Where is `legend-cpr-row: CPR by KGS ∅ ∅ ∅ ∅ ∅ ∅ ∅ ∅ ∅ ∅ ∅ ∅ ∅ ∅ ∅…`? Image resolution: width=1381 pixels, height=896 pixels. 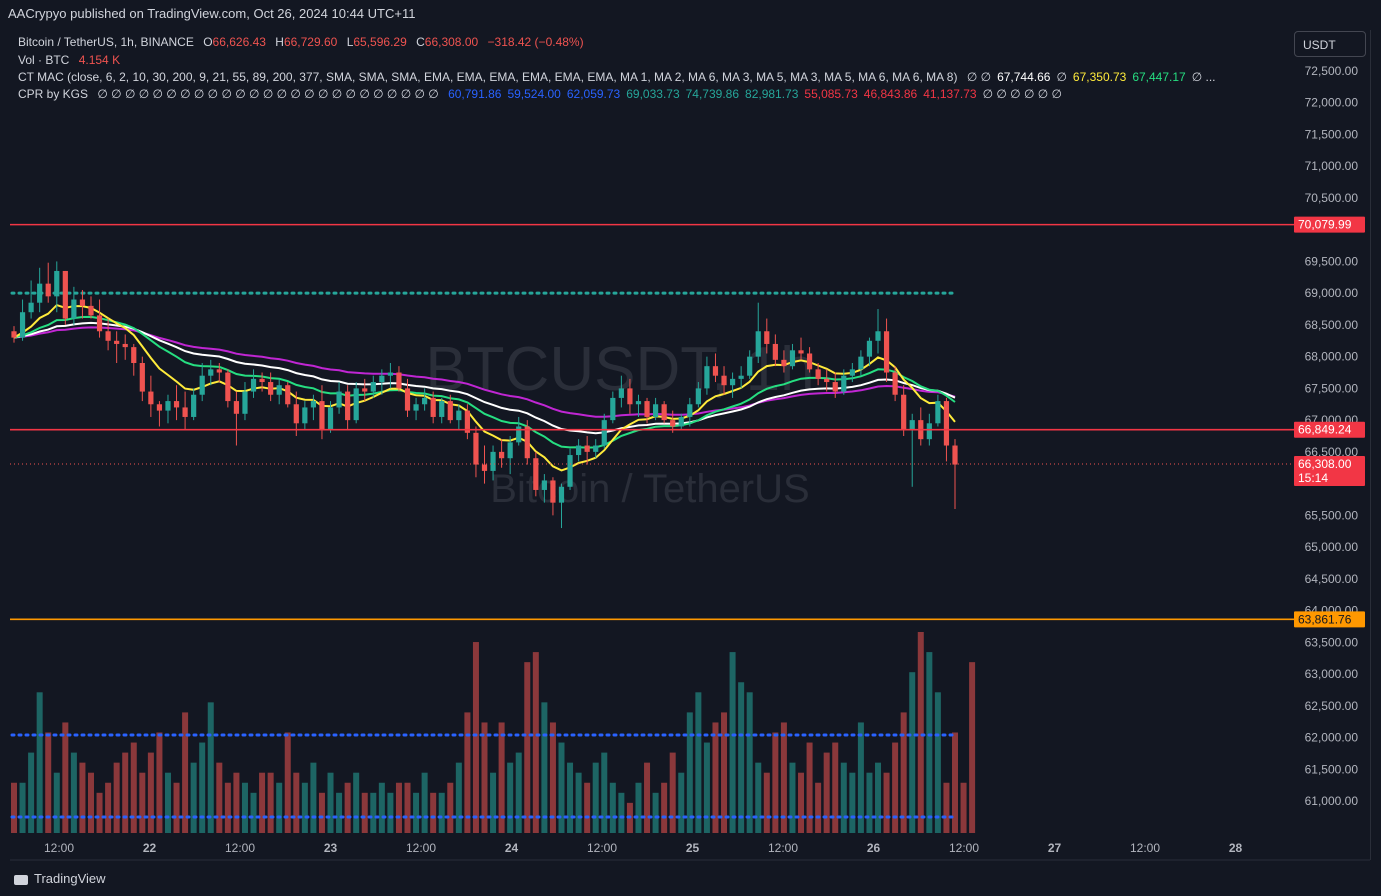
legend-cpr-row: CPR by KGS ∅ ∅ ∅ ∅ ∅ ∅ ∅ ∅ ∅ ∅ ∅ ∅ ∅ ∅ ∅… is located at coordinates (543, 94).